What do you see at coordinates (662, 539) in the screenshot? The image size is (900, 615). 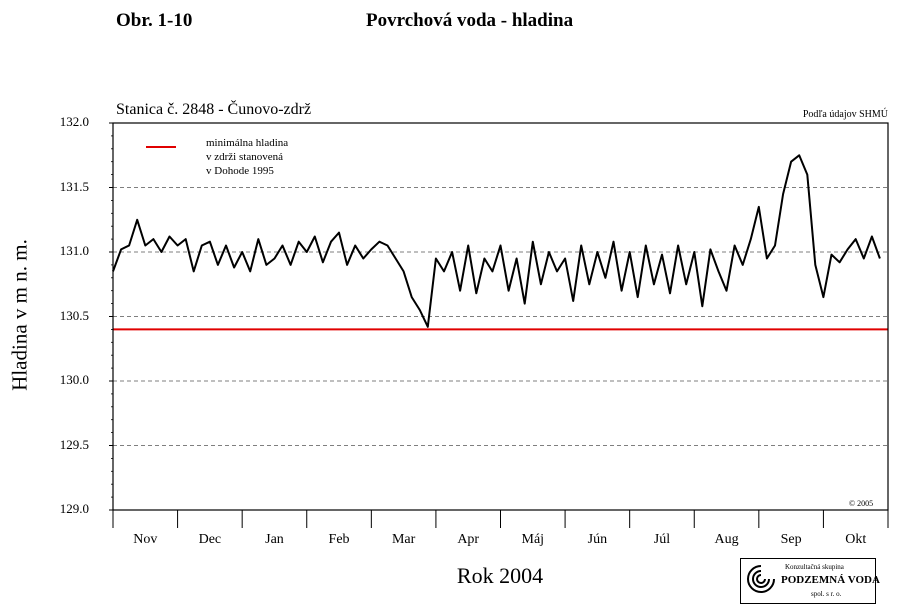 I see `x-tick-label: Júl` at bounding box center [662, 539].